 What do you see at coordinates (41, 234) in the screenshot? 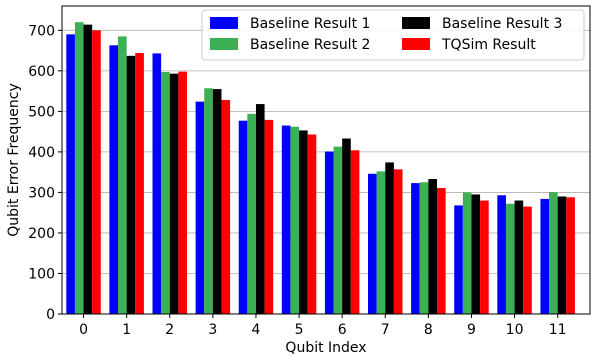
I see `y-tick-label-2: 200` at bounding box center [41, 234].